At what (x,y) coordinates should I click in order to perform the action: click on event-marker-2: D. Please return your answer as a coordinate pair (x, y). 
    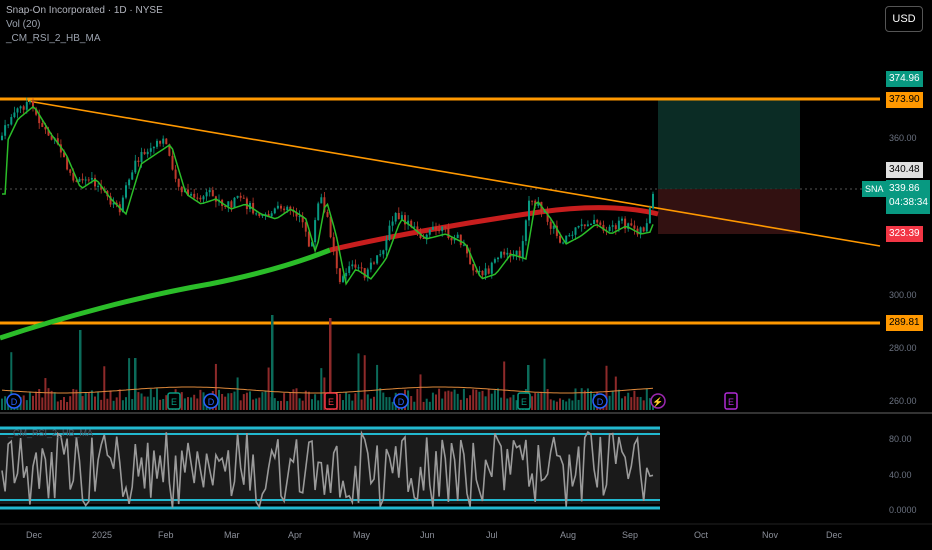
    Looking at the image, I should click on (211, 401).